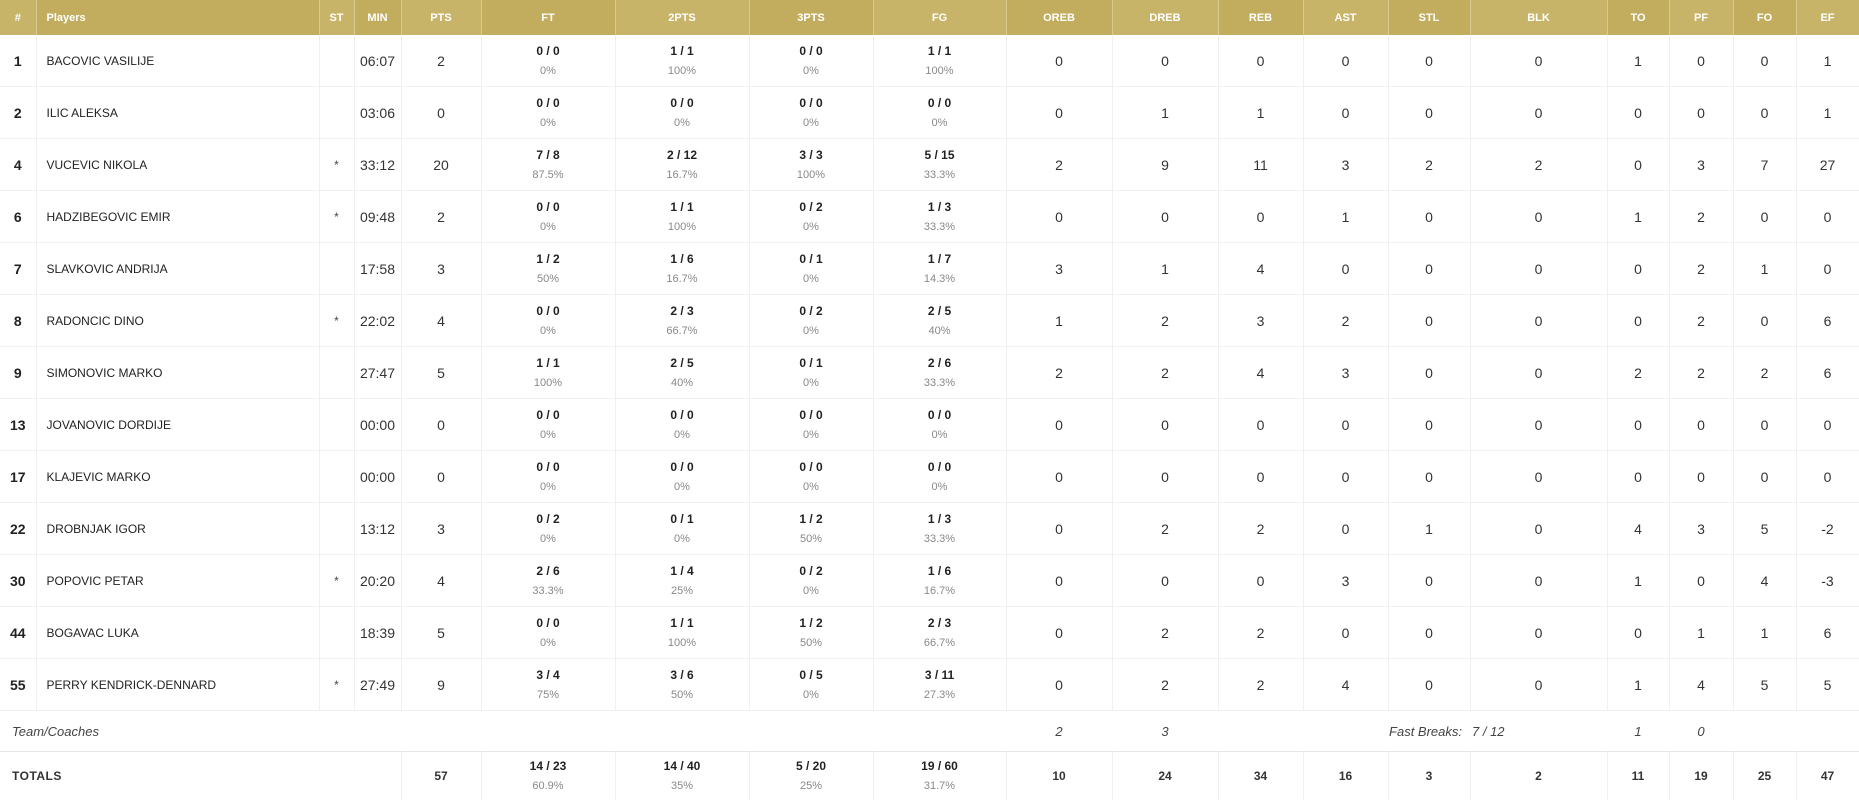 The image size is (1859, 800). Describe the element at coordinates (1827, 685) in the screenshot. I see `stat-ef: 5` at that location.